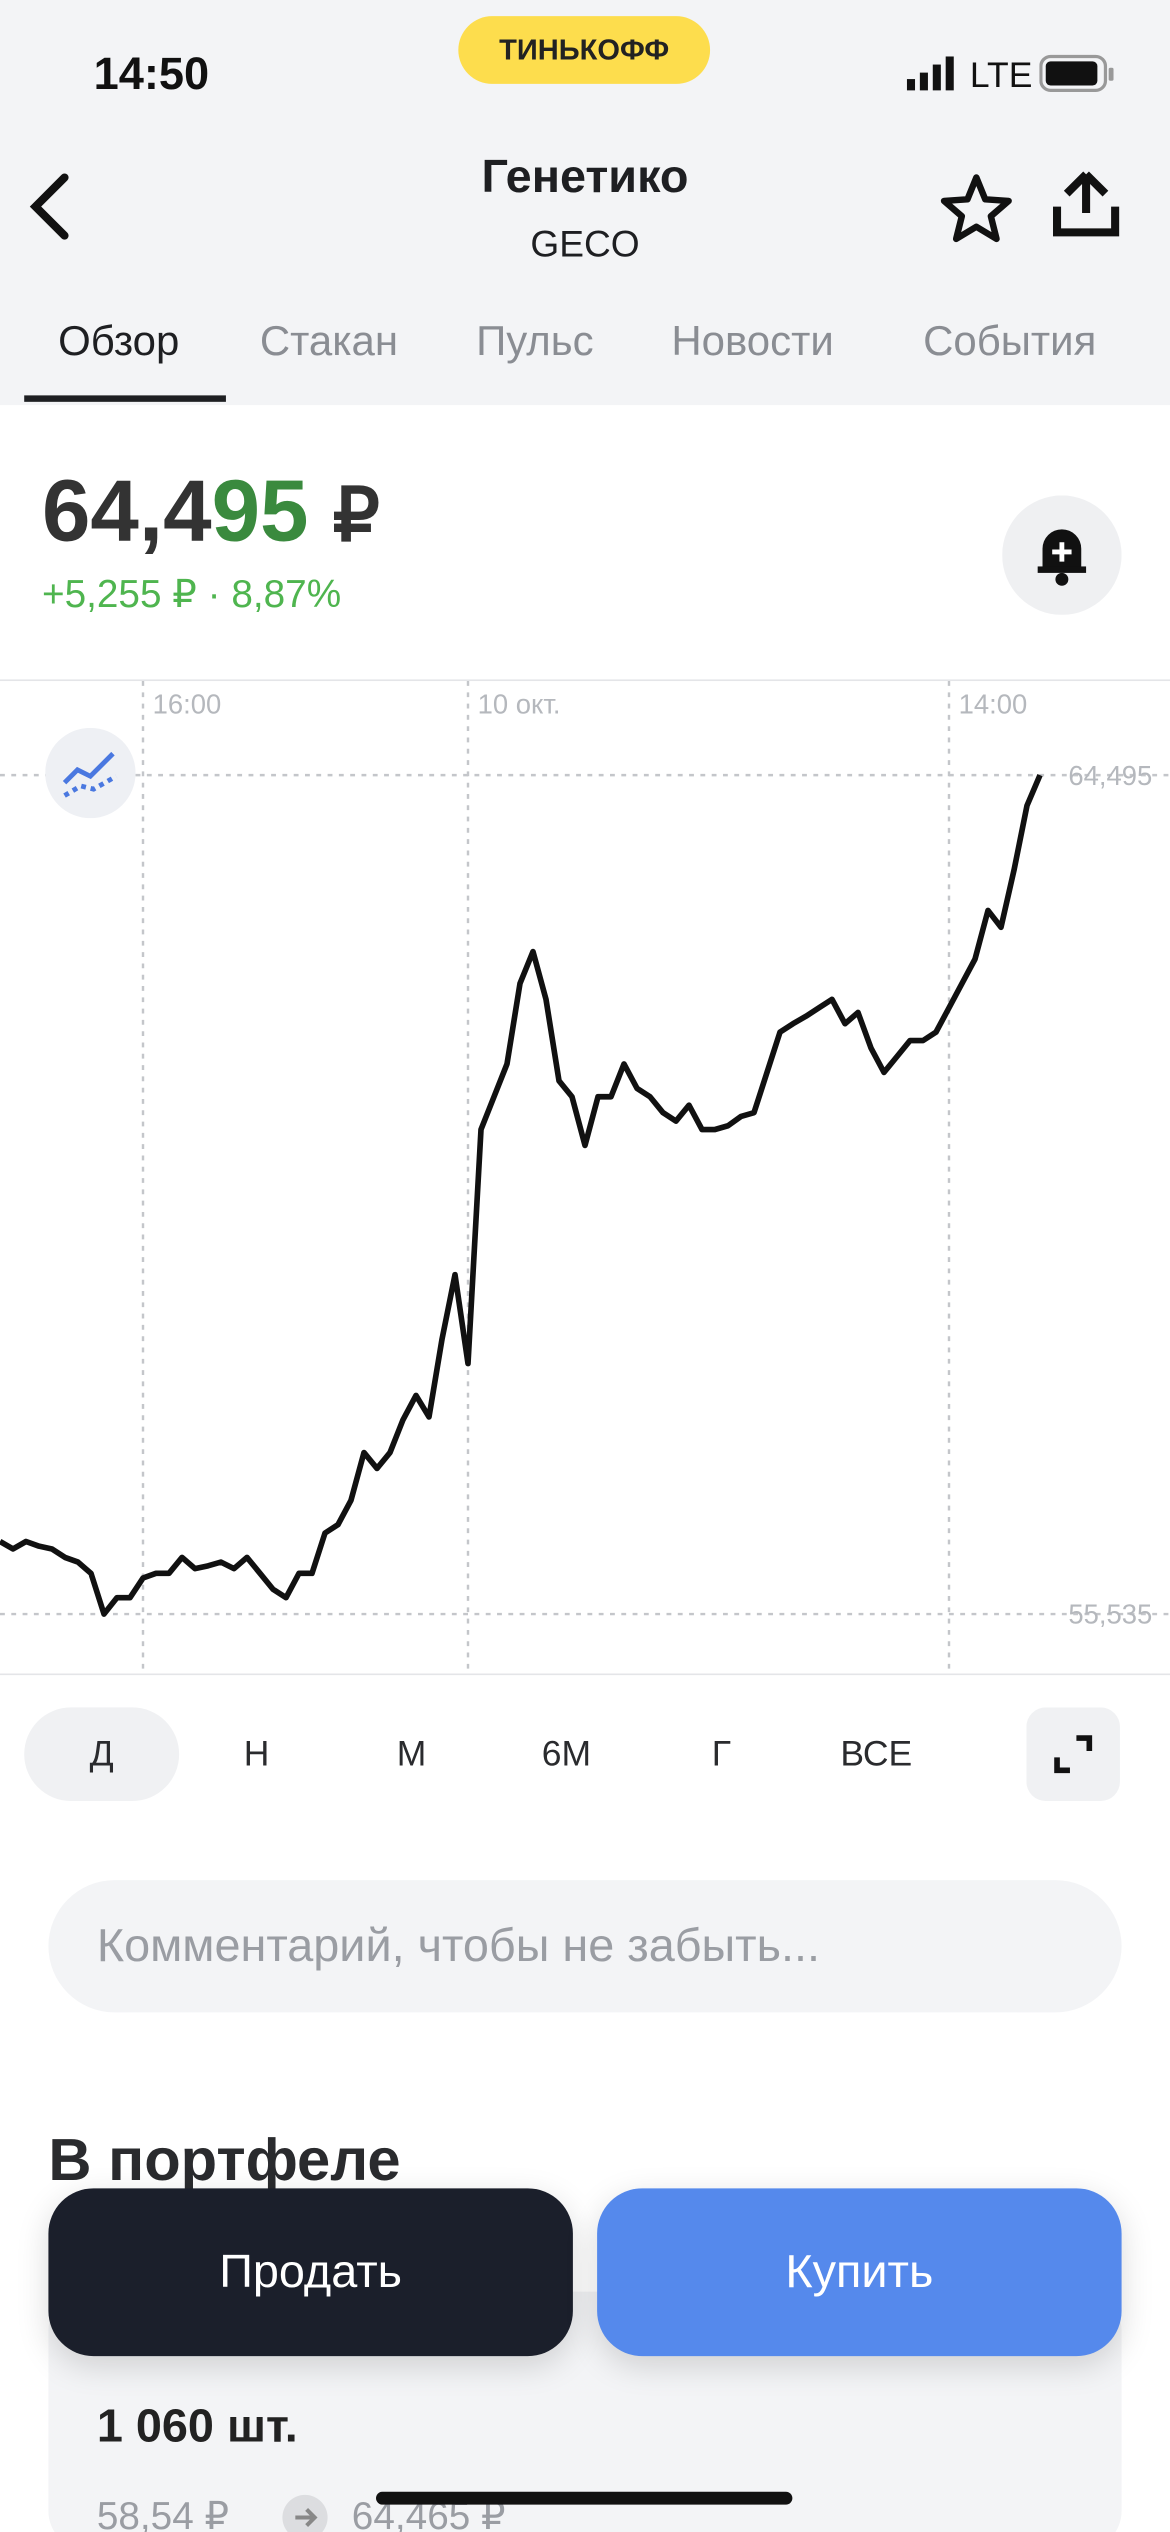  What do you see at coordinates (535, 340) in the screenshot?
I see `tab: Пульс` at bounding box center [535, 340].